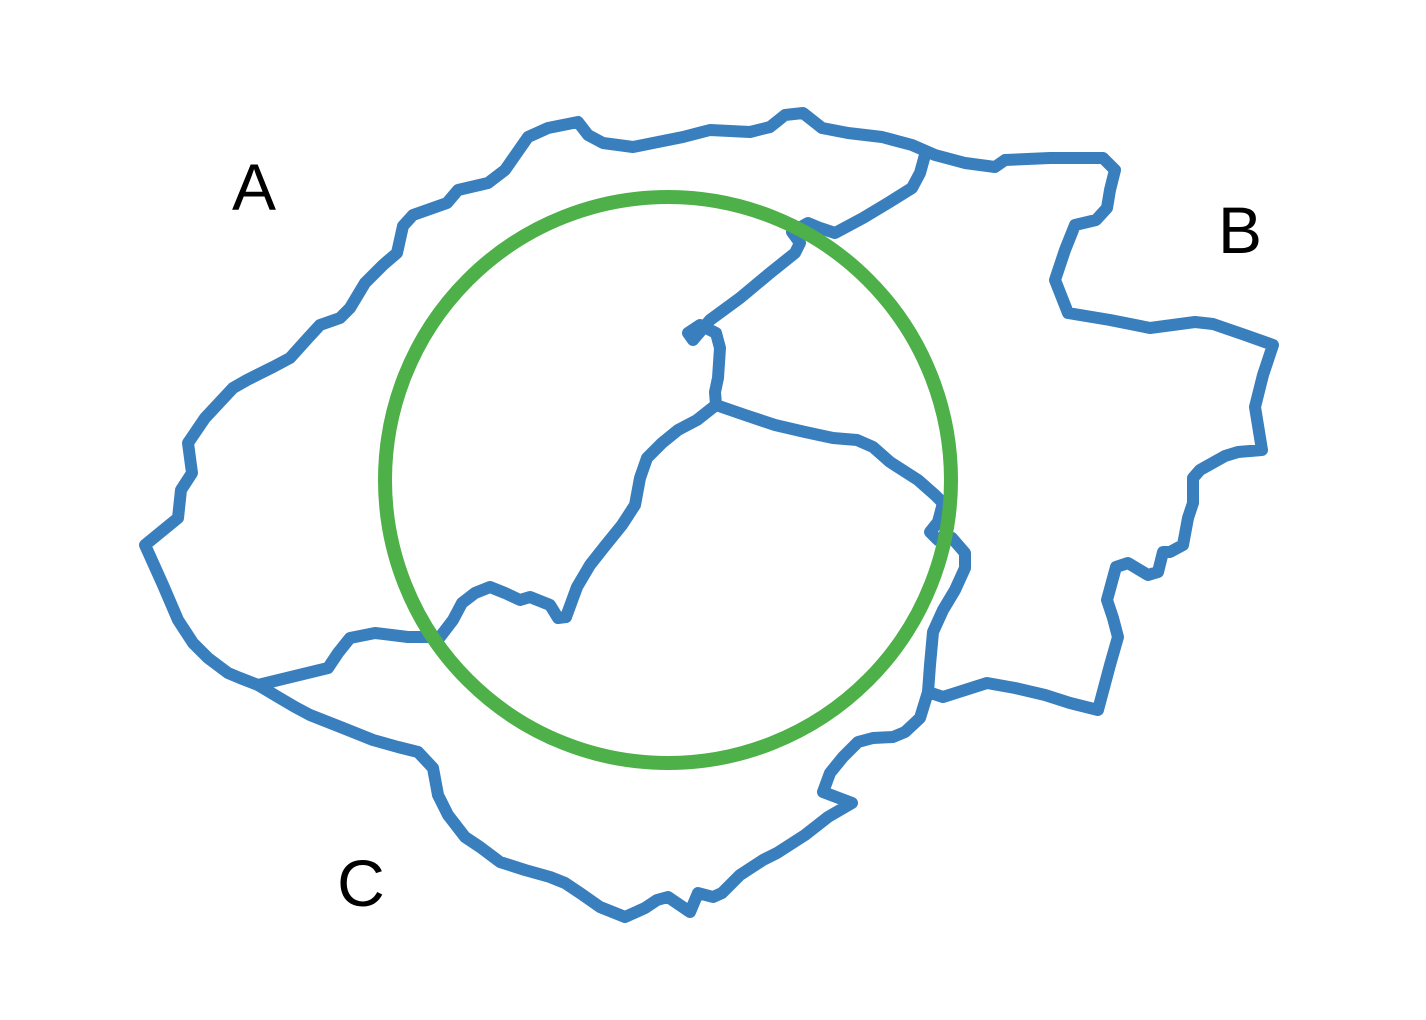 The image size is (1426, 1020). Describe the element at coordinates (806, 280) in the screenshot. I see `boundary-a-b-interior` at that location.